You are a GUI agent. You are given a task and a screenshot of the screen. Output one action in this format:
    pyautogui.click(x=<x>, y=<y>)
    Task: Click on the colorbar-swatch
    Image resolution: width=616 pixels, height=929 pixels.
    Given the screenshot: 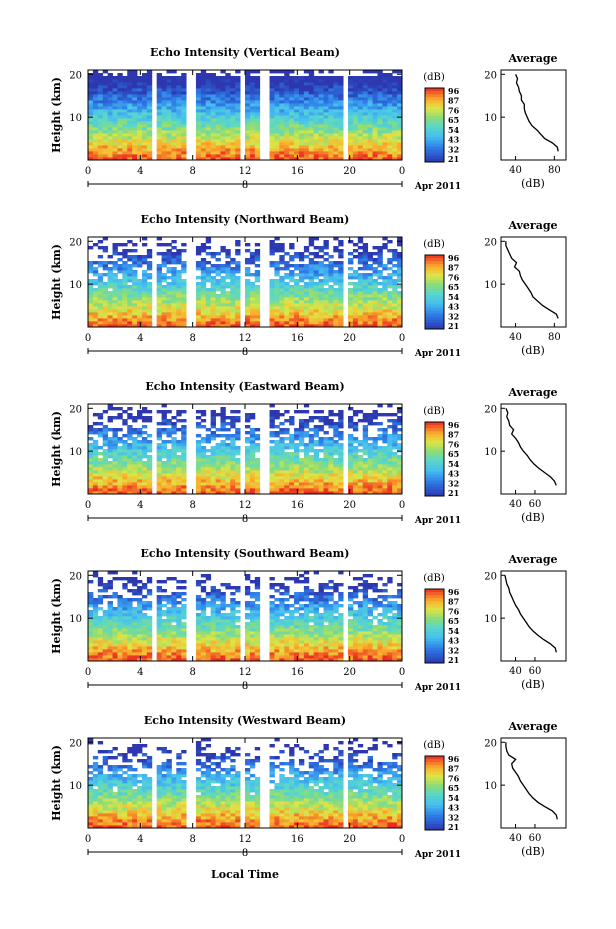 What is the action you would take?
    pyautogui.click(x=434, y=306)
    